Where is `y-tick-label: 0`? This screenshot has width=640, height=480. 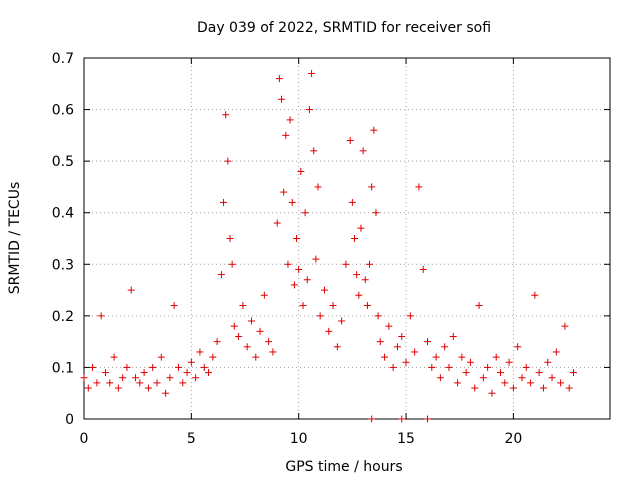 y-tick-label: 0 is located at coordinates (69, 420).